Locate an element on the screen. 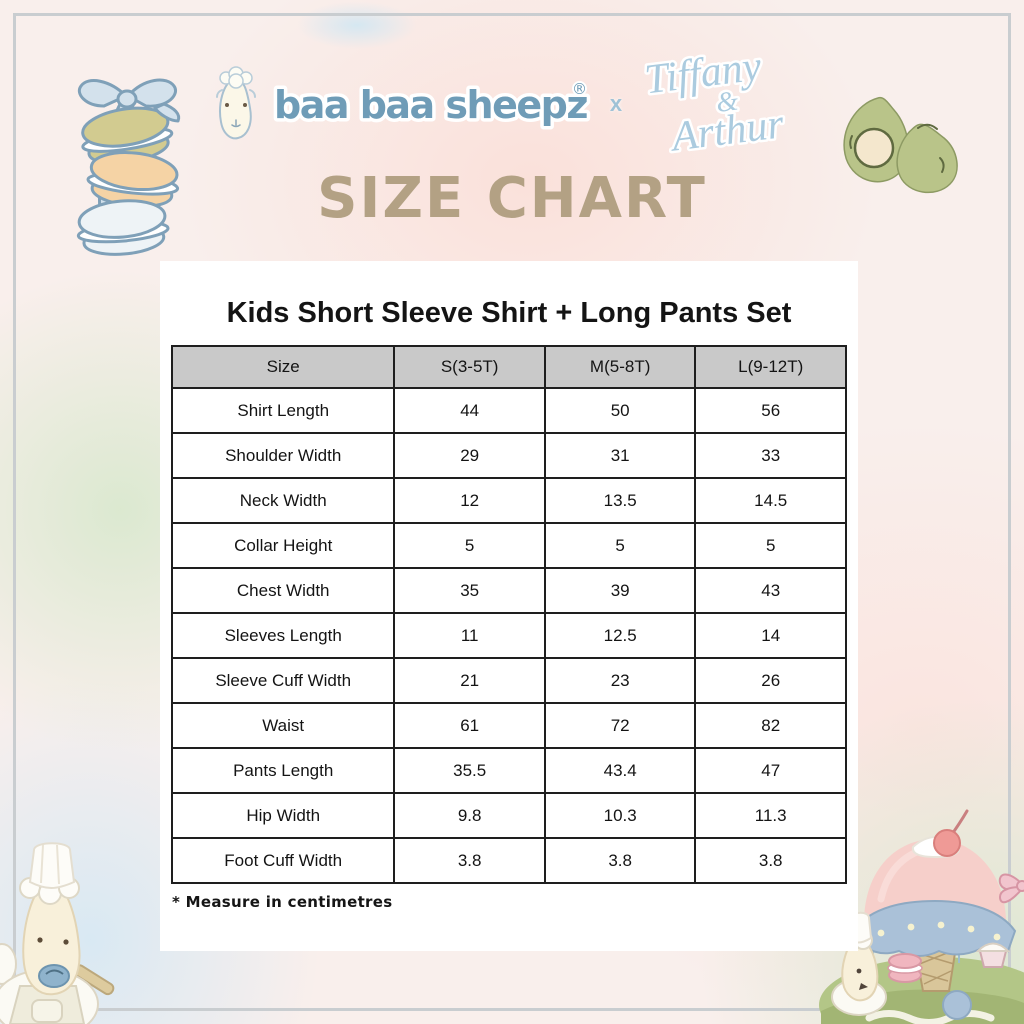 This screenshot has height=1024, width=1024. cell-l: 3.8 is located at coordinates (770, 860).